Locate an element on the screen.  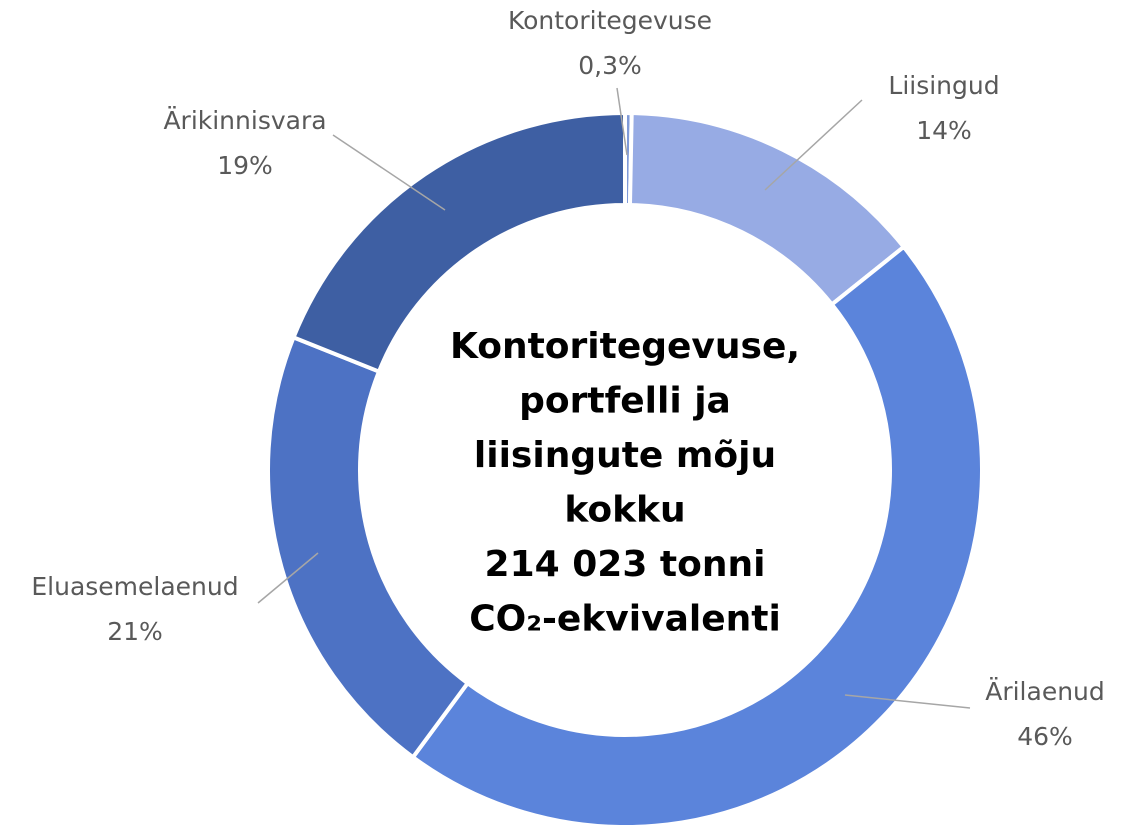
value-label: 19% is located at coordinates (245, 165).